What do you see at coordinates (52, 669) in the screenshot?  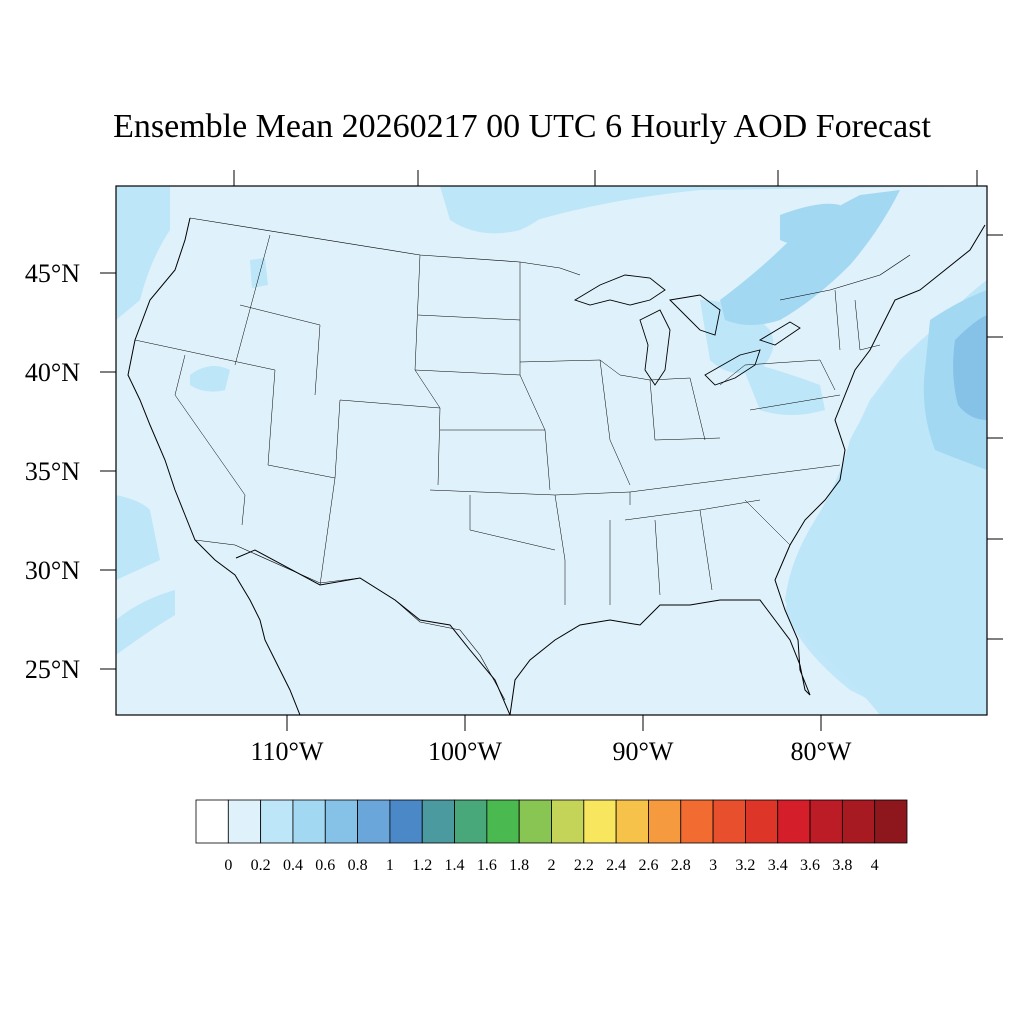 I see `lat-label-25: 25°N` at bounding box center [52, 669].